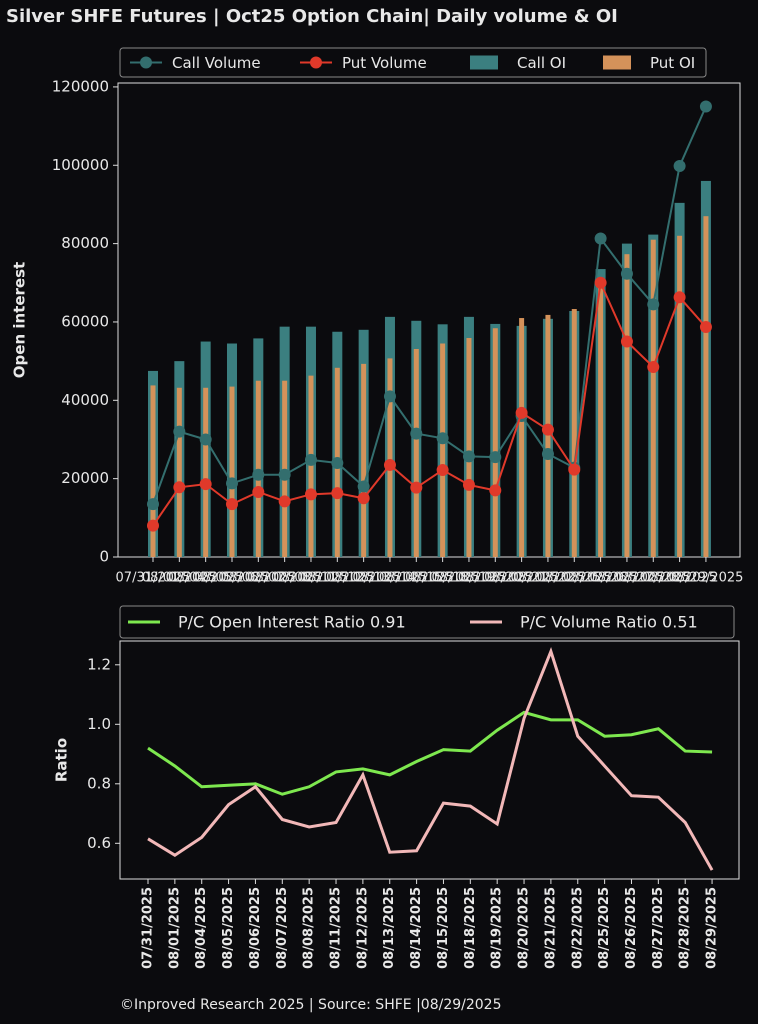 The height and width of the screenshot is (1024, 758). What do you see at coordinates (631, 928) in the screenshot?
I see `x-tick-label: 08/26/2025` at bounding box center [631, 928].